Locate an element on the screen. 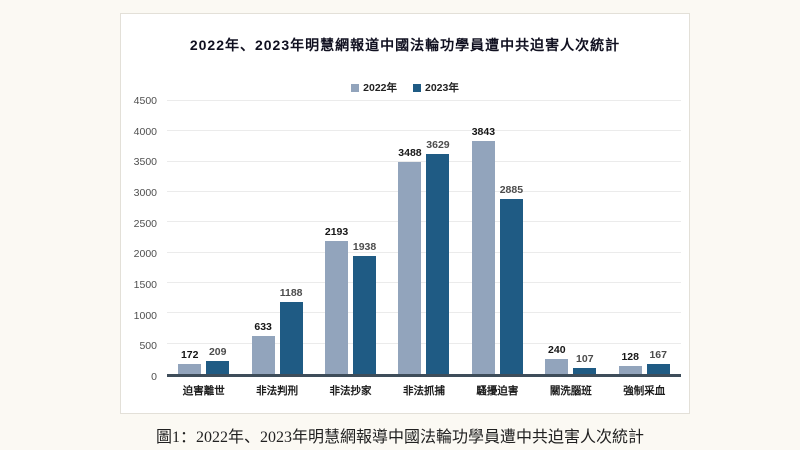 This screenshot has width=800, height=450. legend-label: 2023年 is located at coordinates (442, 88).